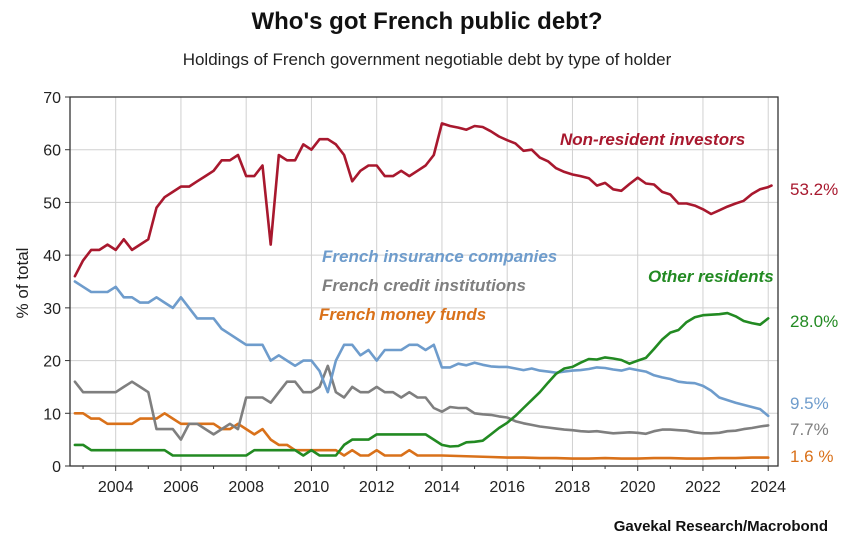  What do you see at coordinates (439, 256) in the screenshot?
I see `series-label-insurance: French insurance companies` at bounding box center [439, 256].